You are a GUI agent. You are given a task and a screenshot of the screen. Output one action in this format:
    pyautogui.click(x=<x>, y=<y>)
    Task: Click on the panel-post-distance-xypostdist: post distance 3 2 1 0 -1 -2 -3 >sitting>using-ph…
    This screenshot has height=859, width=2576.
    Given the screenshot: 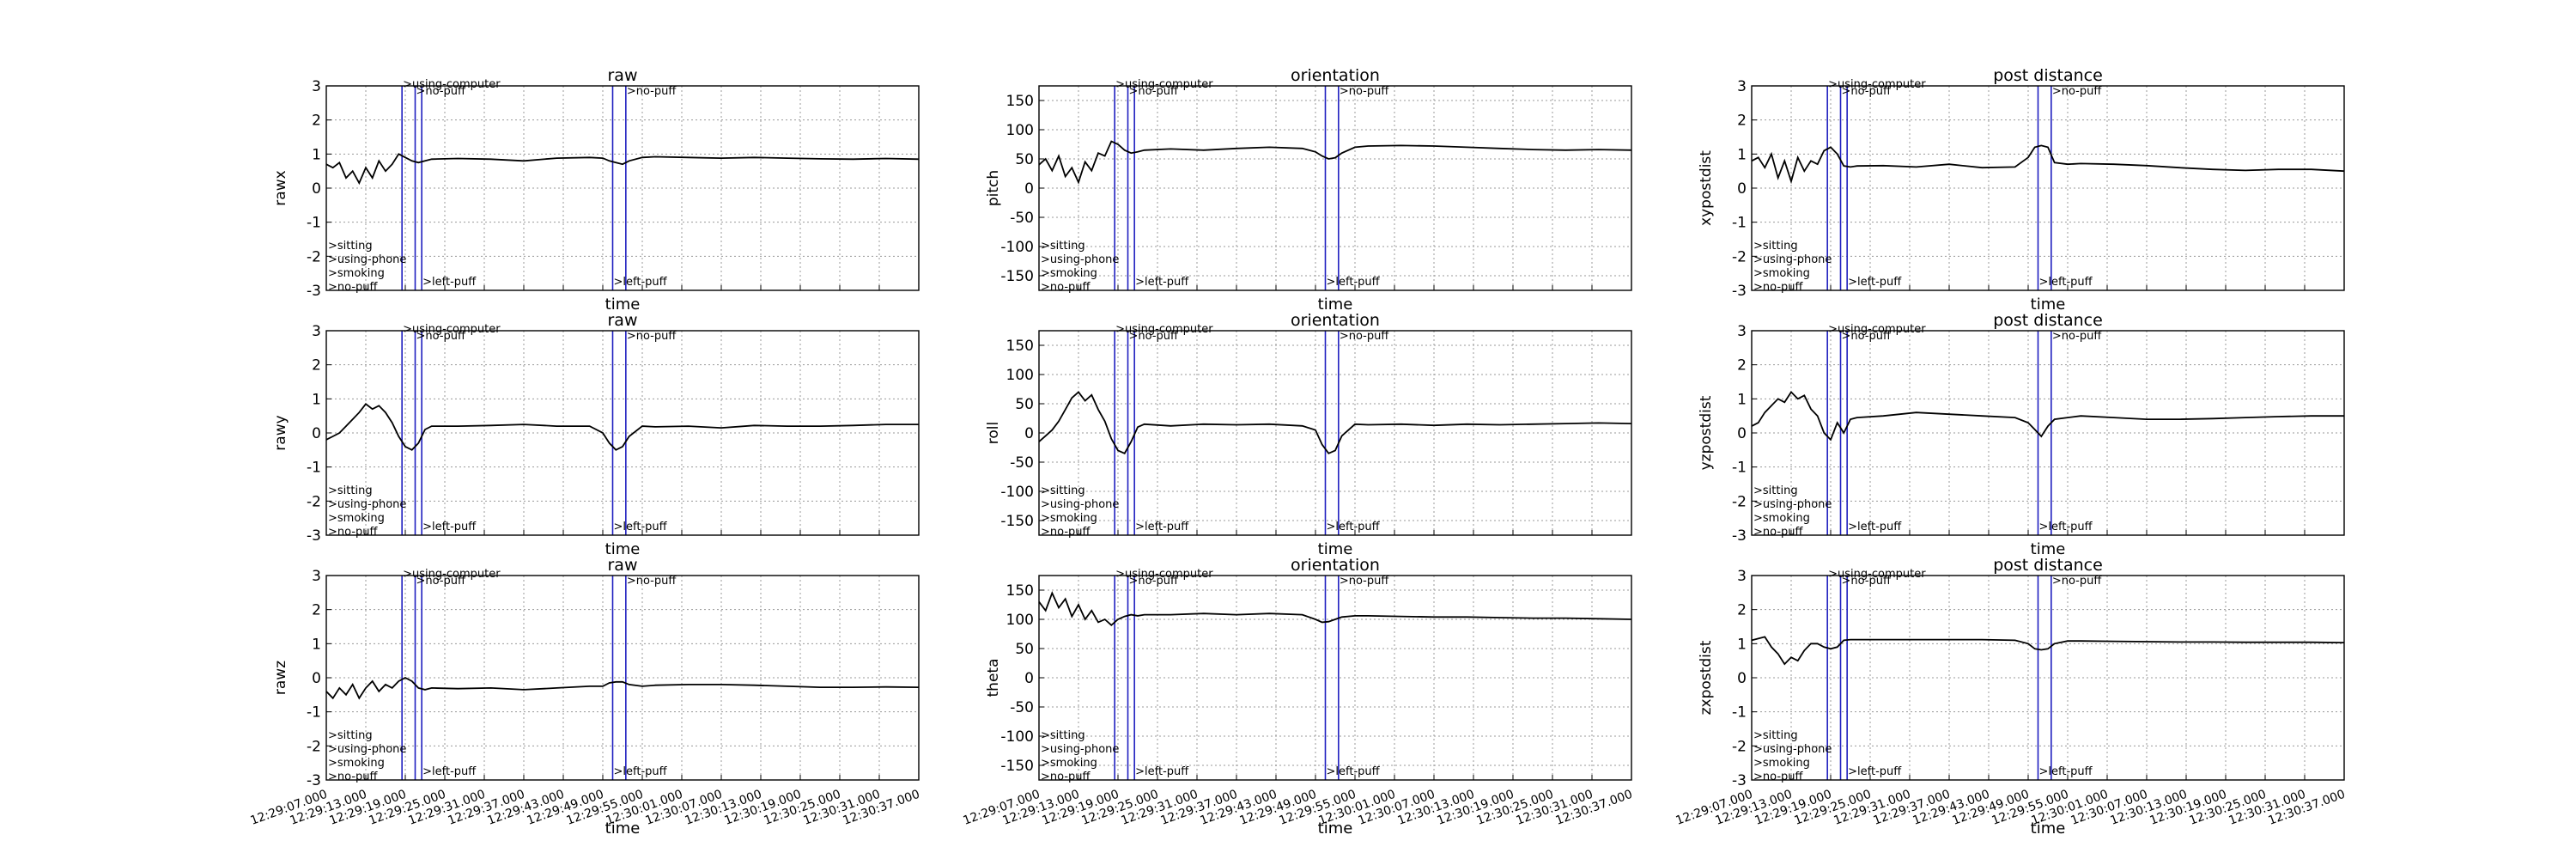 What is the action you would take?
    pyautogui.click(x=2021, y=190)
    